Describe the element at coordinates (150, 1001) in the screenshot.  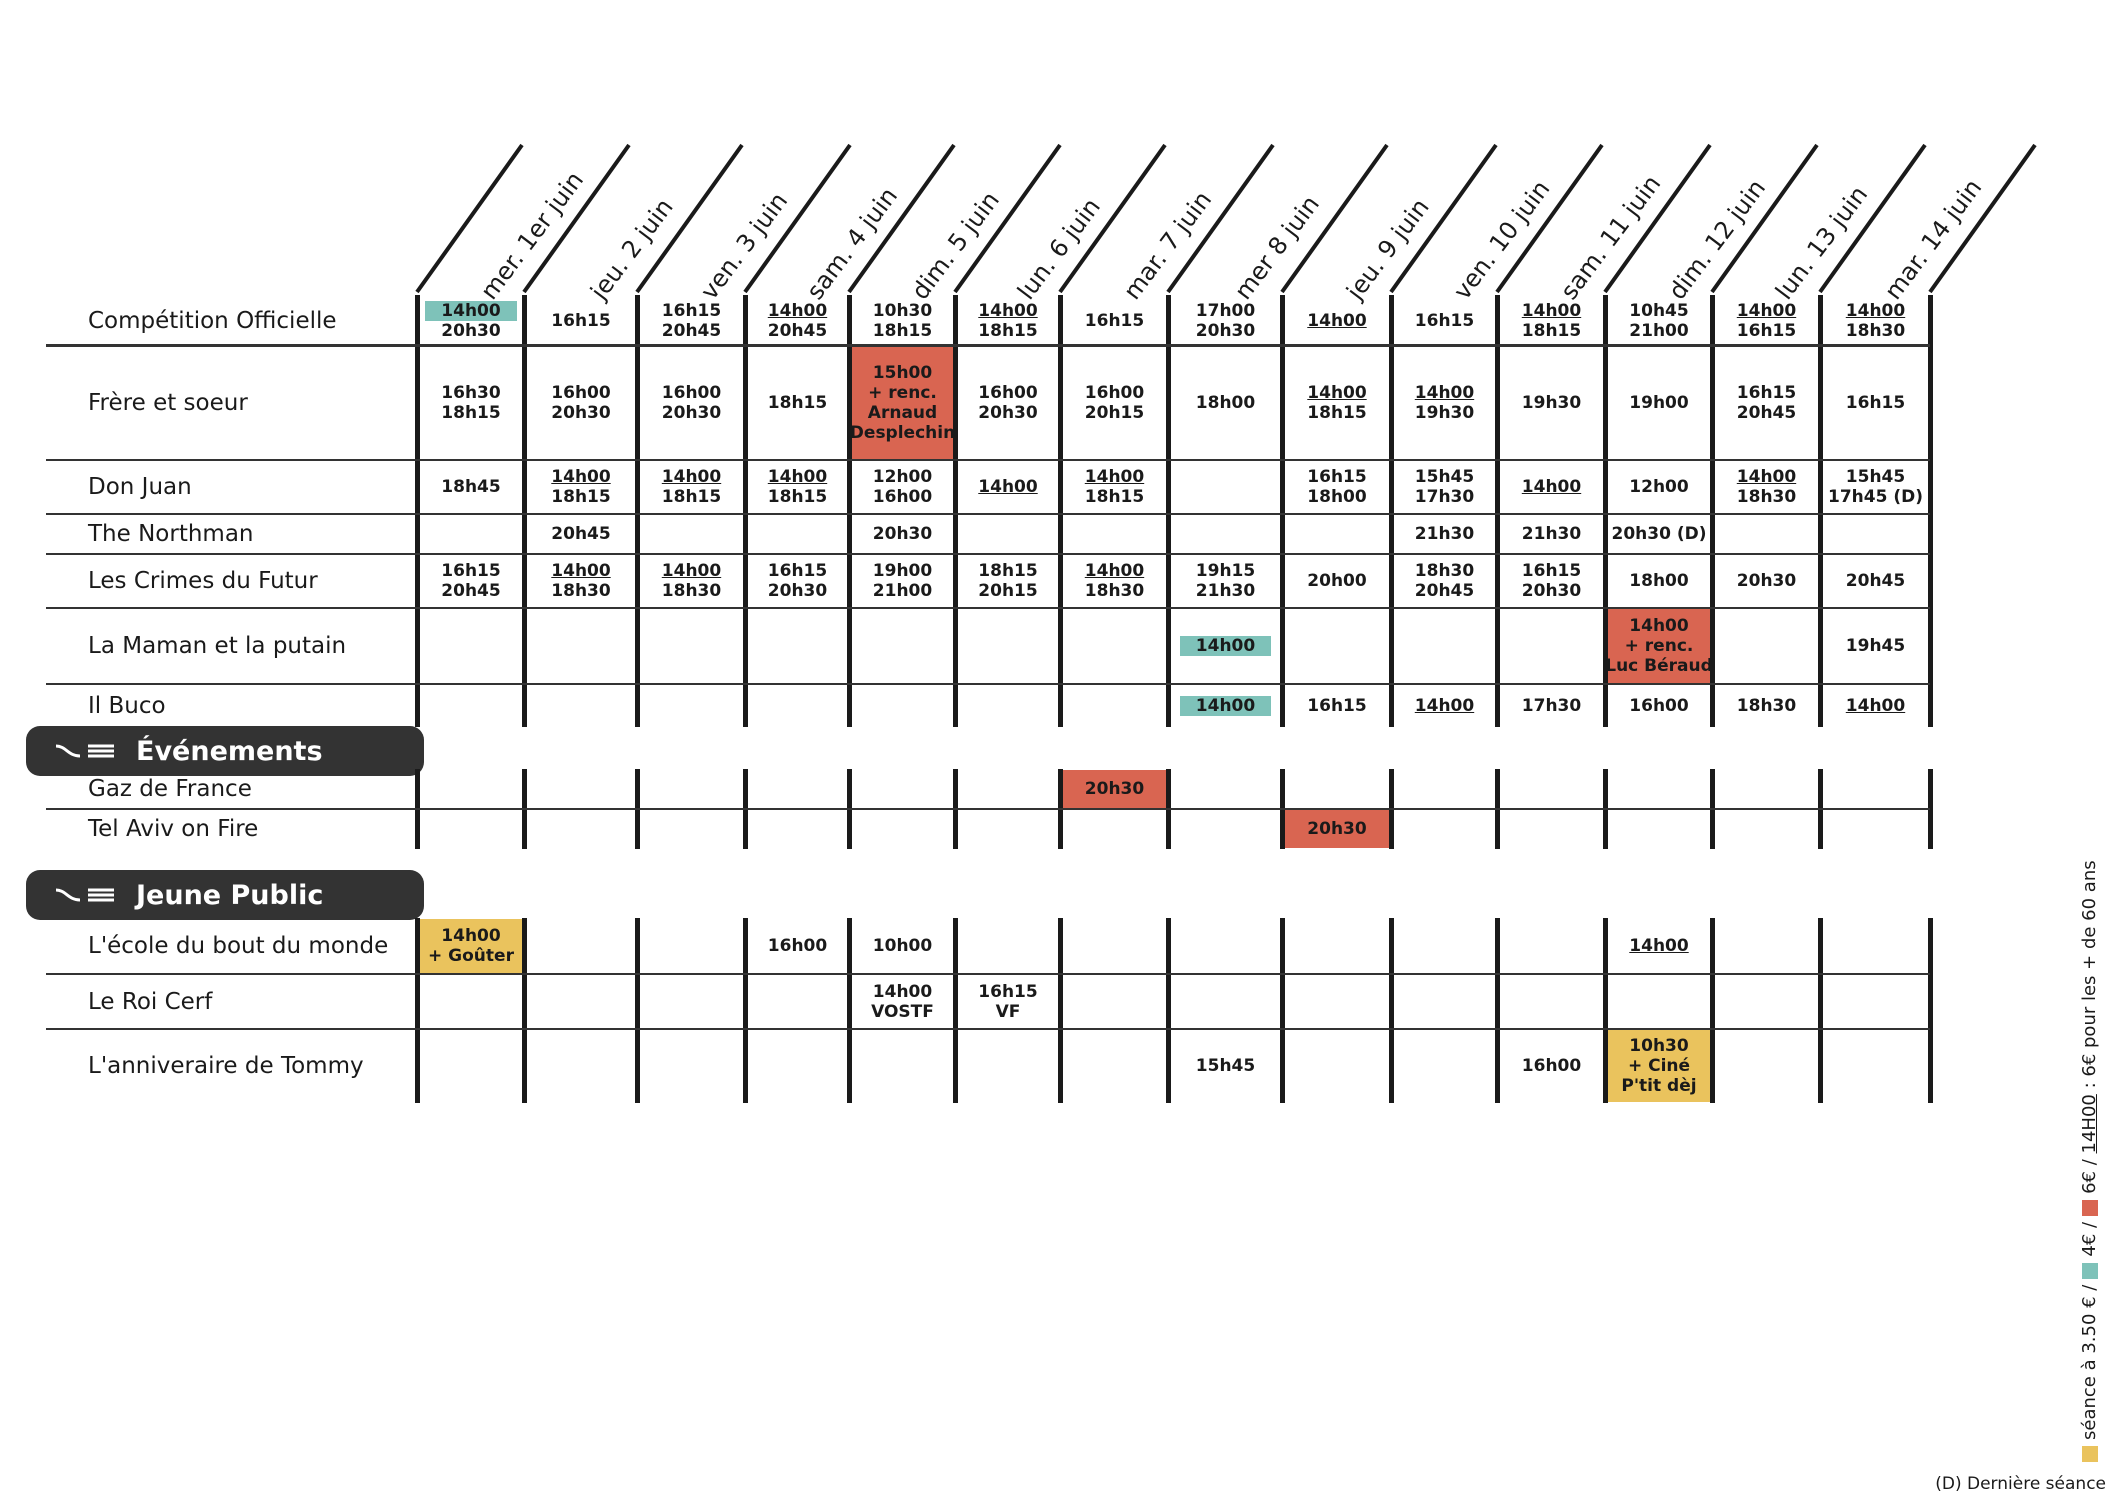
I see `film-title: Le Roi Cerf` at that location.